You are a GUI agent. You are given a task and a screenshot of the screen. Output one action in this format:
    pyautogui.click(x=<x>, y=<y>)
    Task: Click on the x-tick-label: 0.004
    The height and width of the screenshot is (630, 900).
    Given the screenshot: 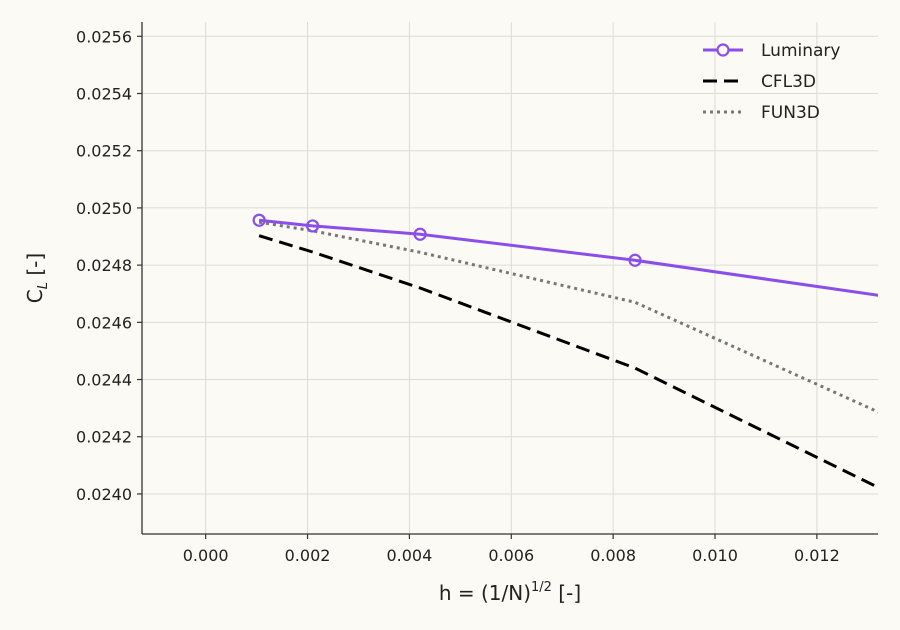 What is the action you would take?
    pyautogui.click(x=409, y=555)
    